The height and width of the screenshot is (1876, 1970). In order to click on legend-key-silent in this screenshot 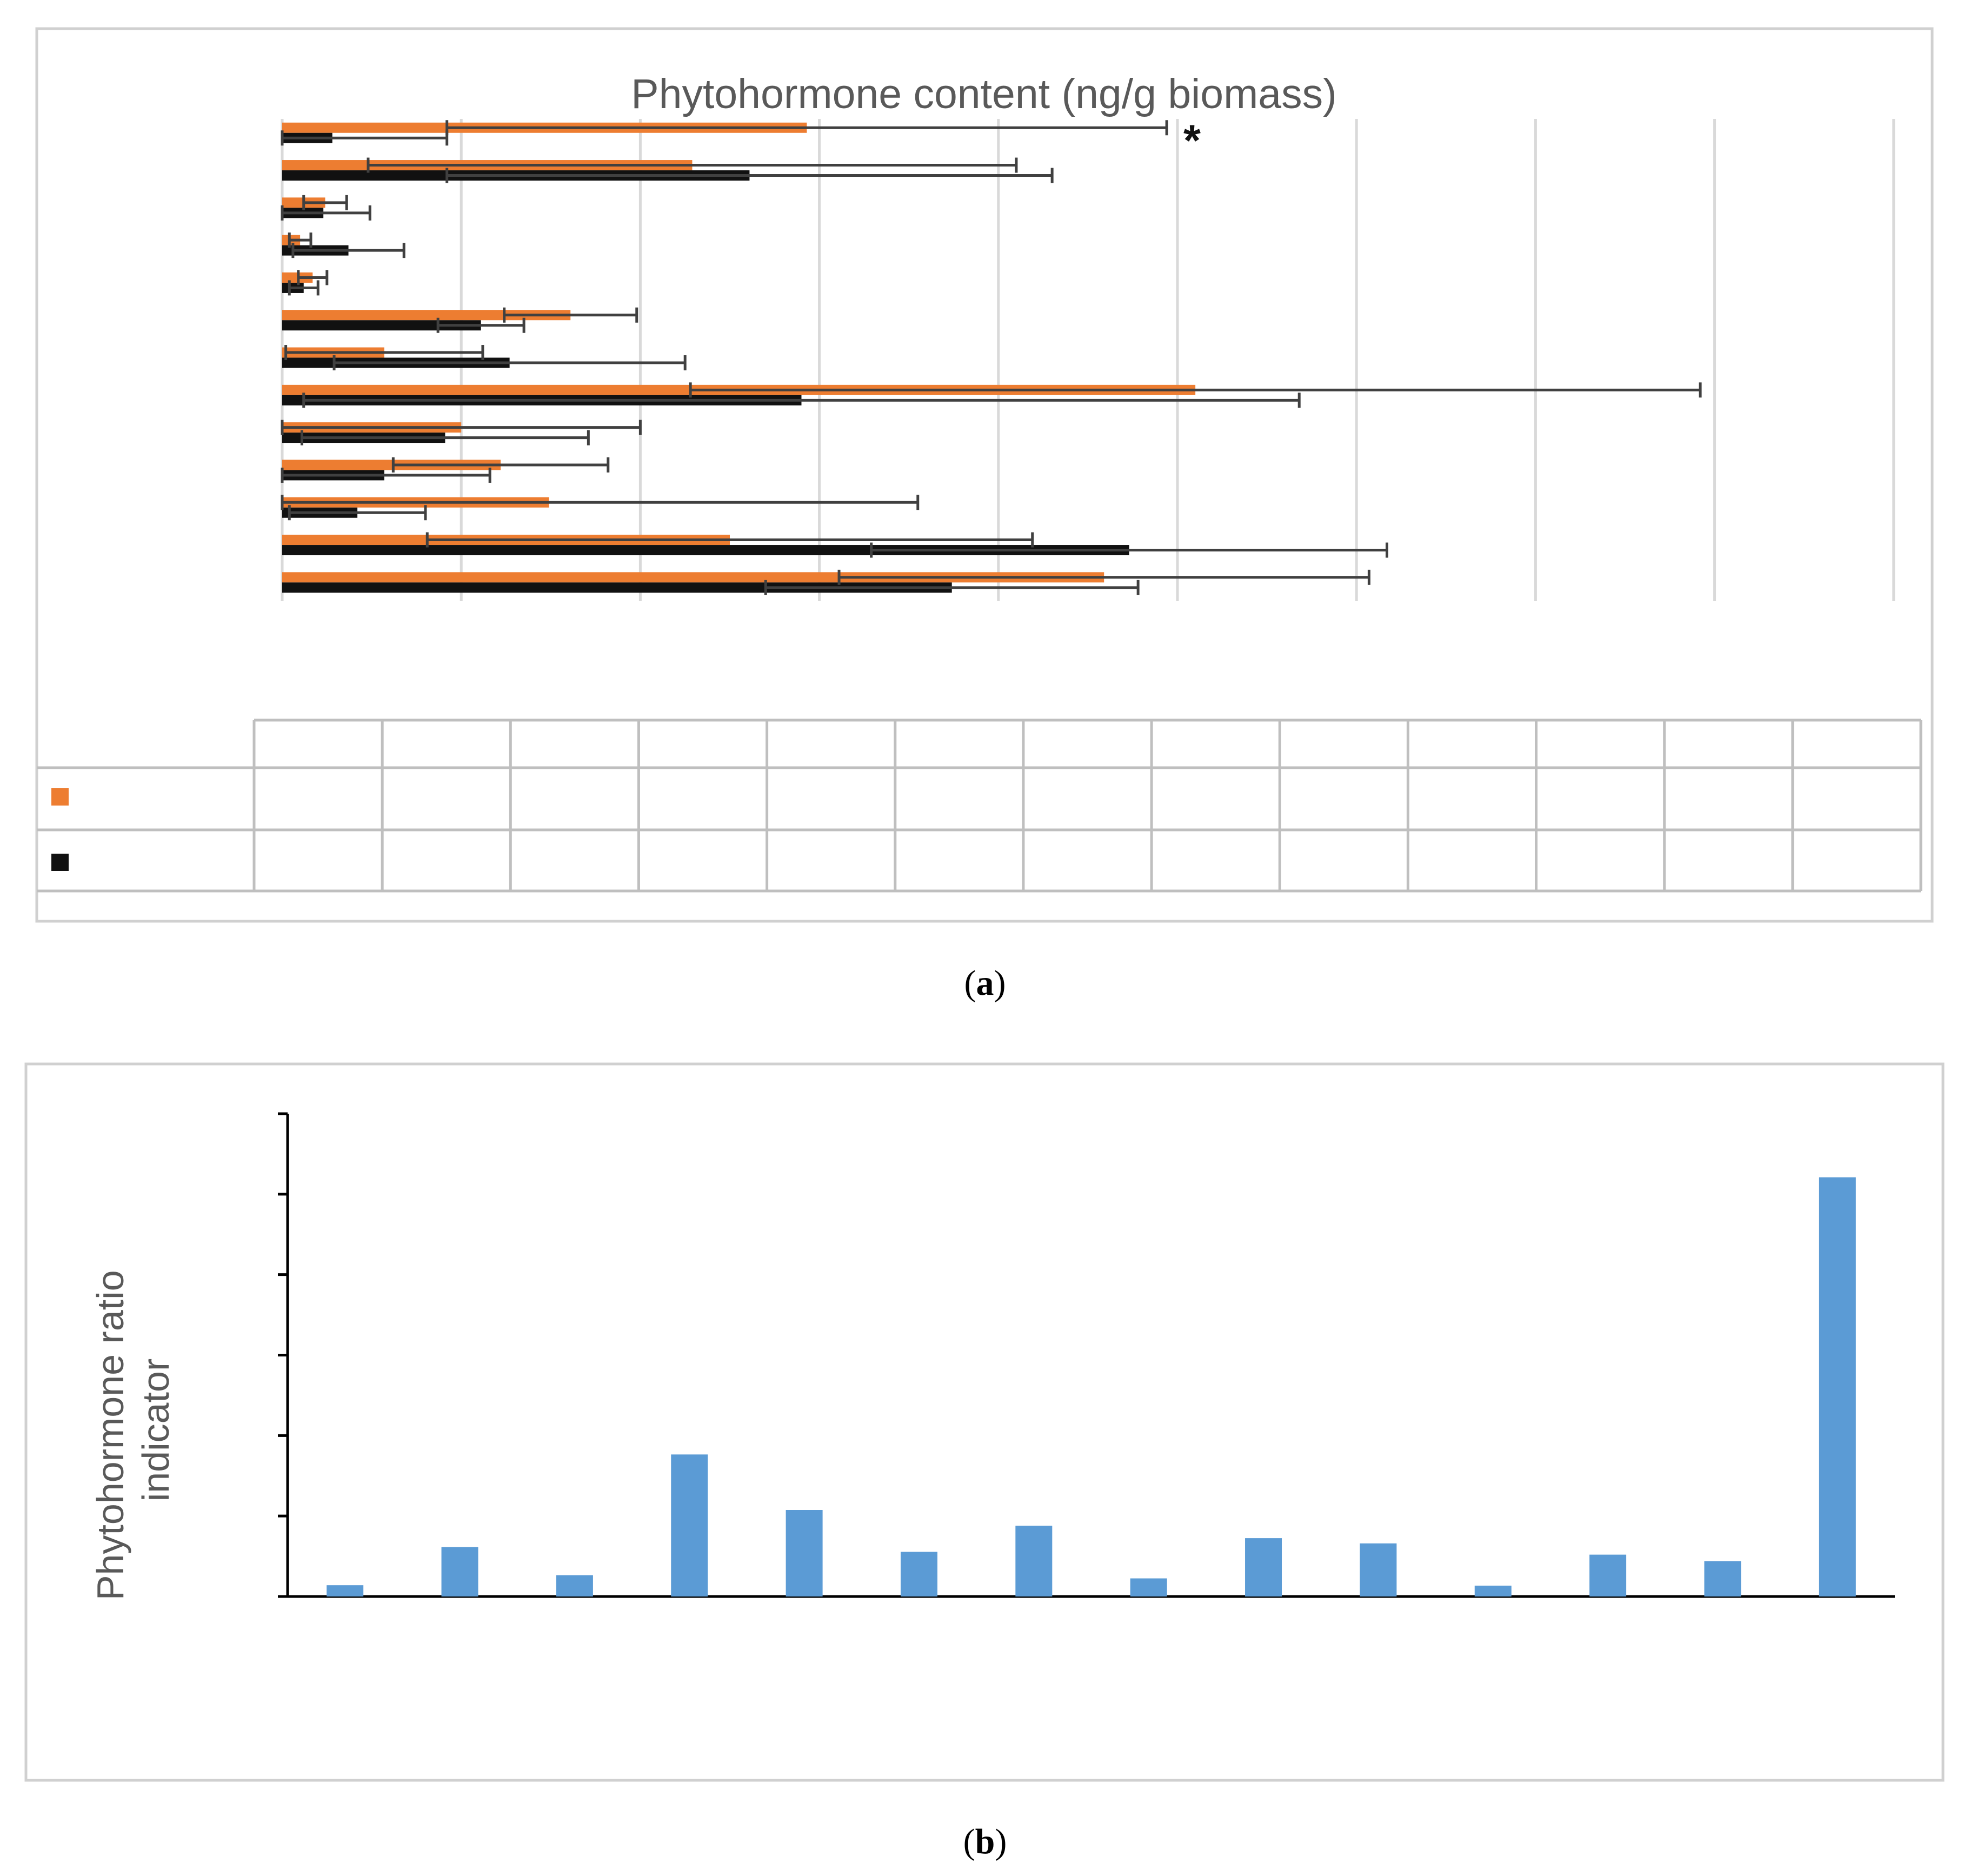, I will do `click(60, 797)`.